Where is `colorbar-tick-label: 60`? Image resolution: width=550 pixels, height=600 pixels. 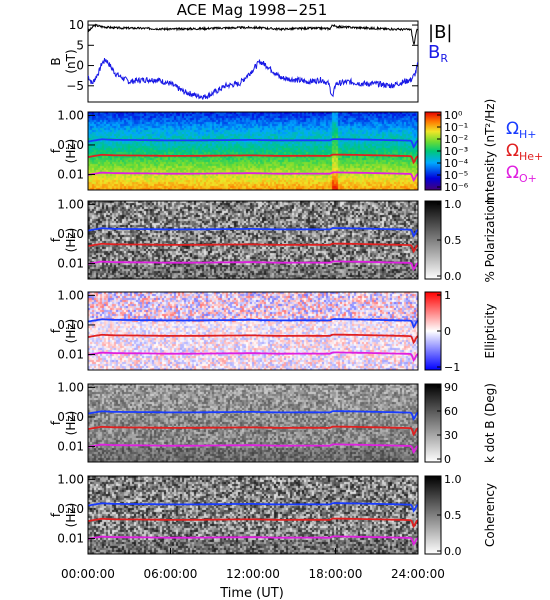
colorbar-tick-label: 60 is located at coordinates (451, 411).